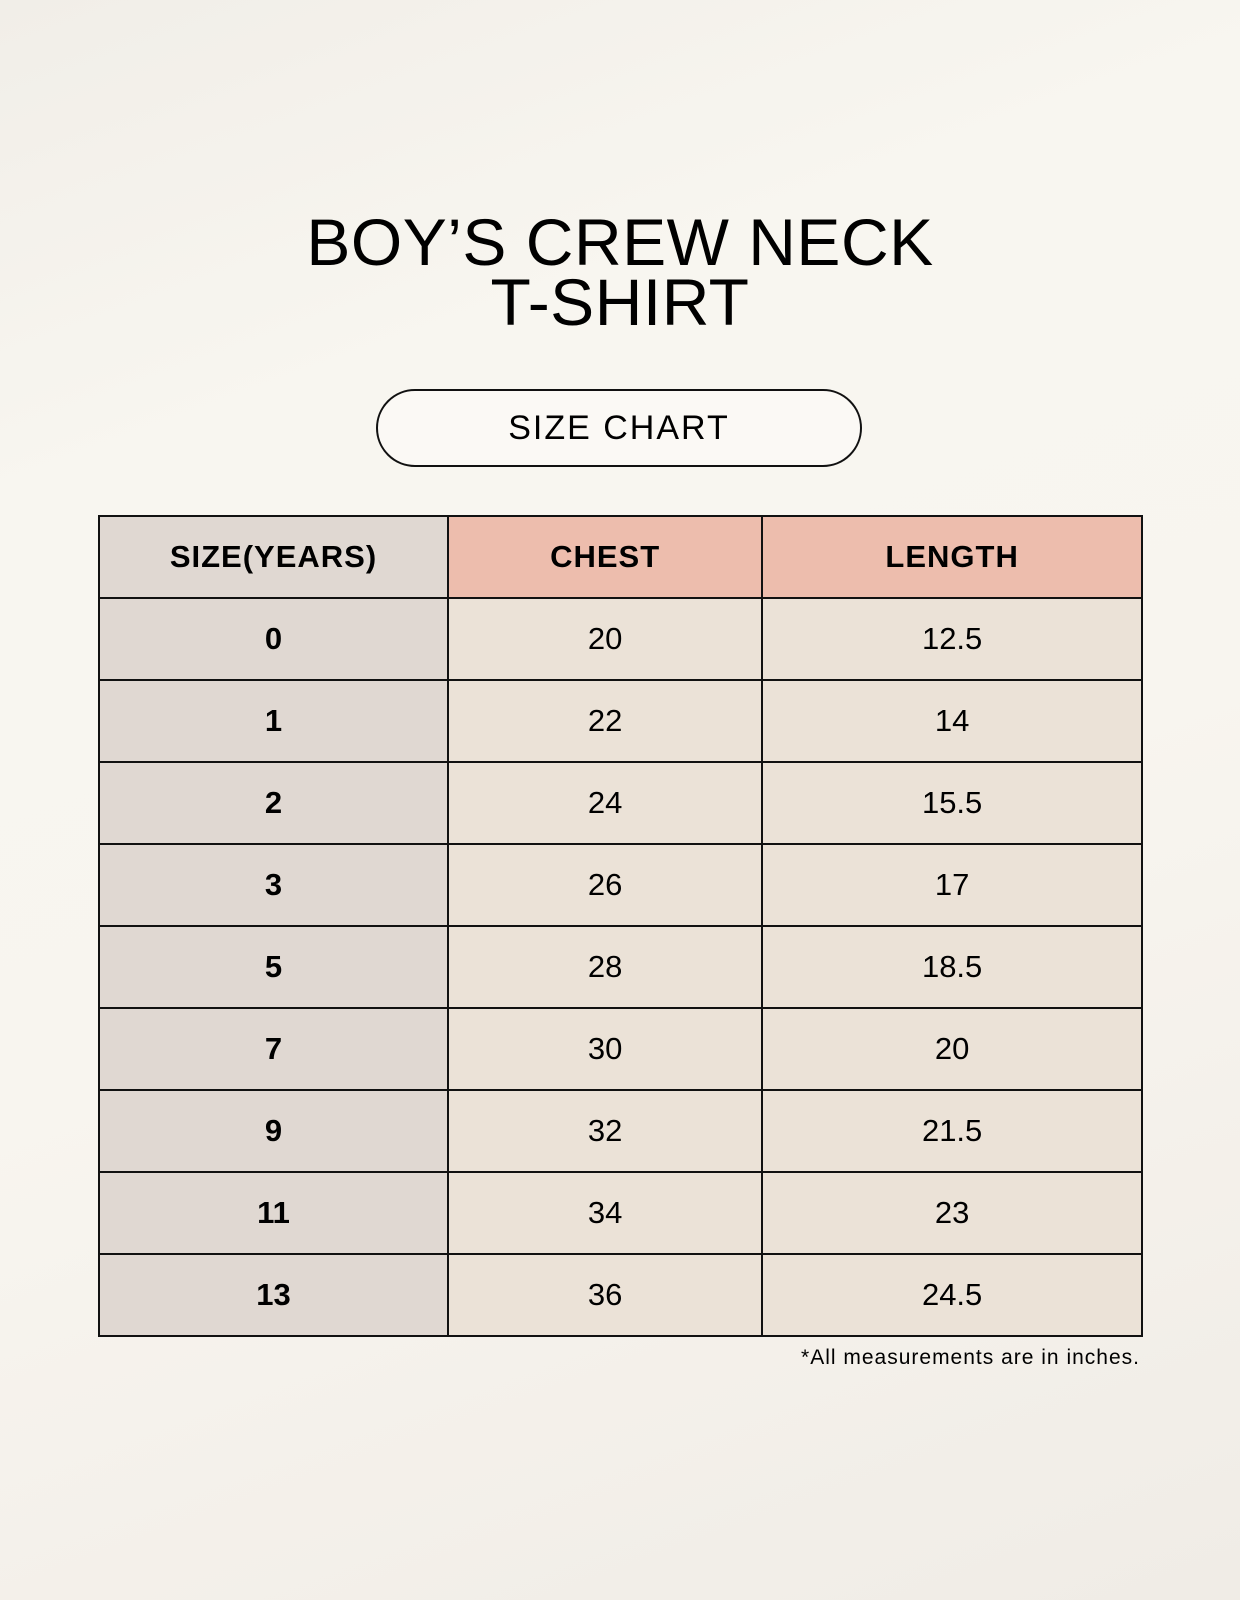 This screenshot has height=1600, width=1240. Describe the element at coordinates (620, 302) in the screenshot. I see `title-line-2: T-SHIRT` at that location.